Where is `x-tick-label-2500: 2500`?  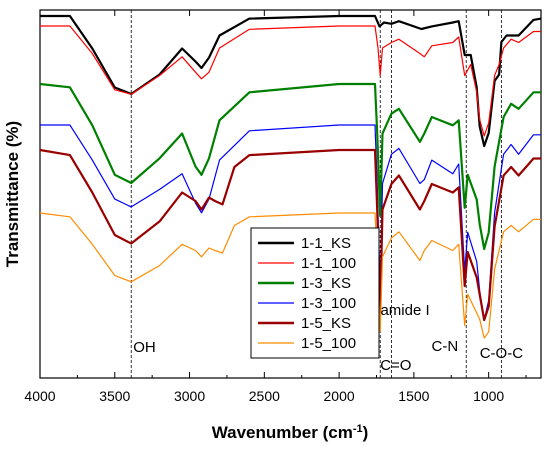 x-tick-label-2500: 2500 is located at coordinates (264, 396).